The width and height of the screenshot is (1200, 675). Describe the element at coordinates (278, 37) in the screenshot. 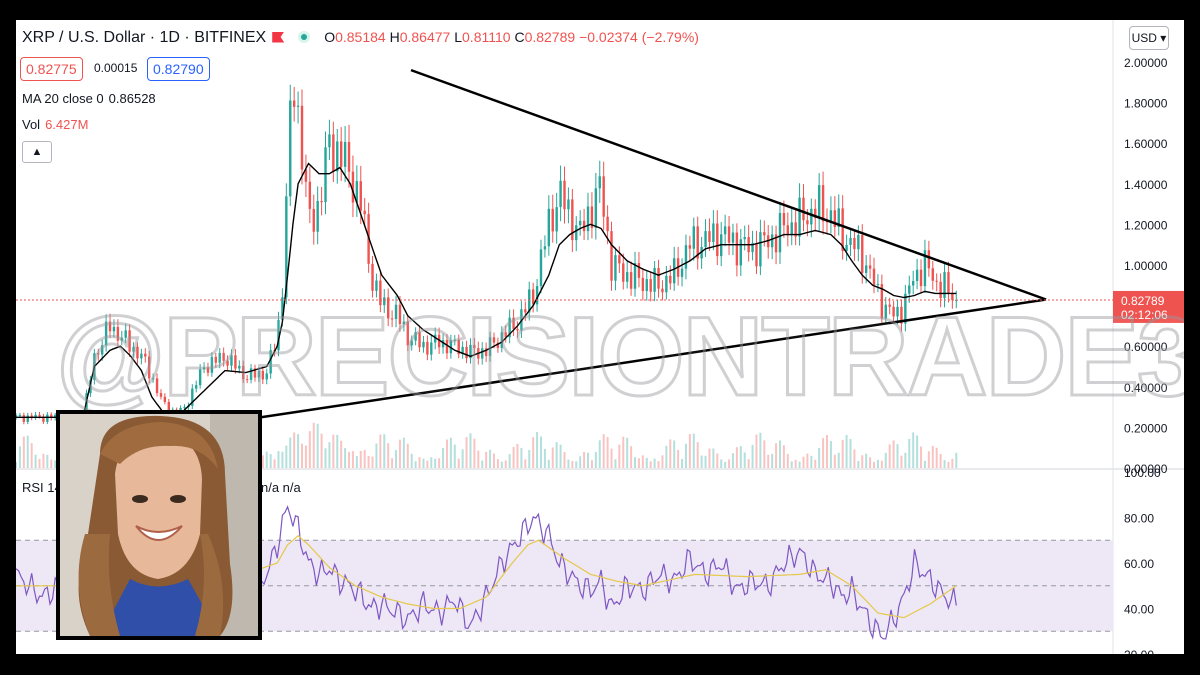

I see `flag-icon` at that location.